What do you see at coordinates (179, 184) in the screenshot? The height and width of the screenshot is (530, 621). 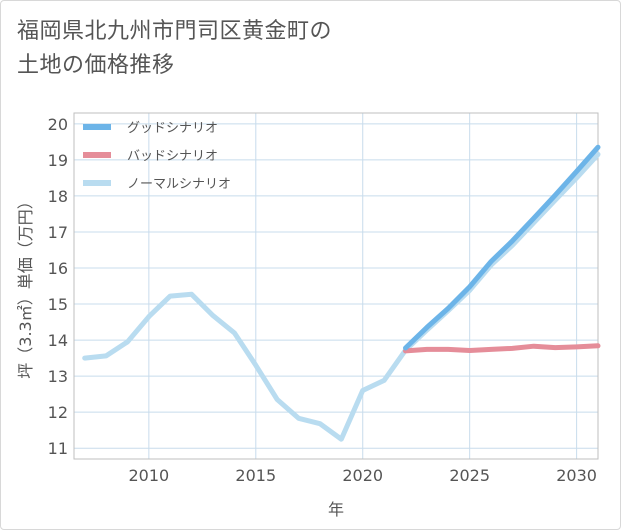 I see `legend-label: ノーマルシナリオ` at bounding box center [179, 184].